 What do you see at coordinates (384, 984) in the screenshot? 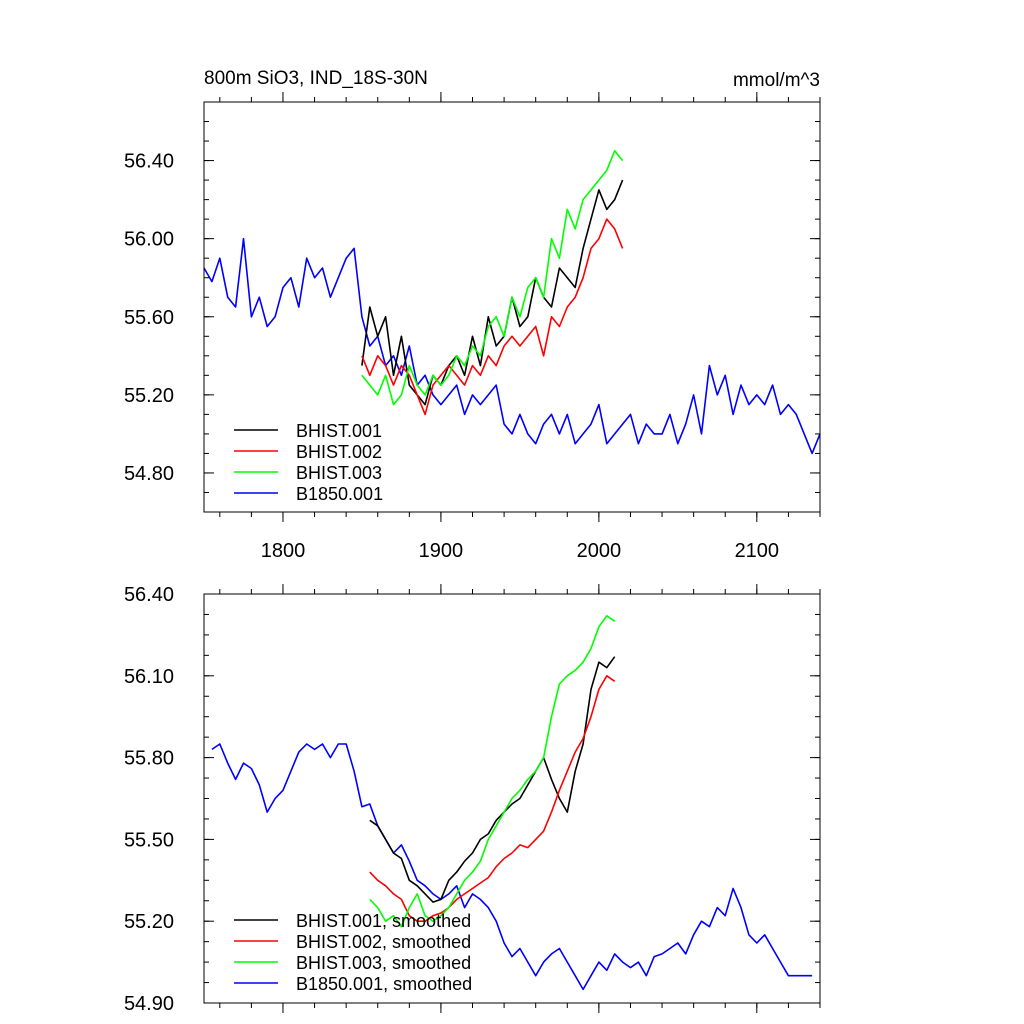
I see `legend-label: B1850.001, smoothed` at bounding box center [384, 984].